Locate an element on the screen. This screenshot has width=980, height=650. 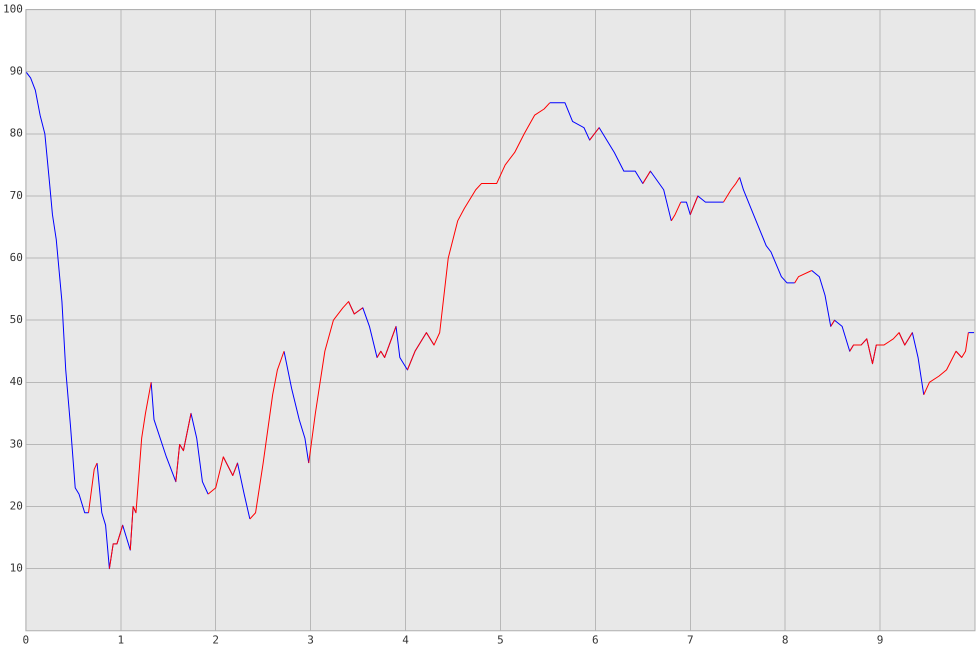
x-tick-label: 7 is located at coordinates (690, 639).